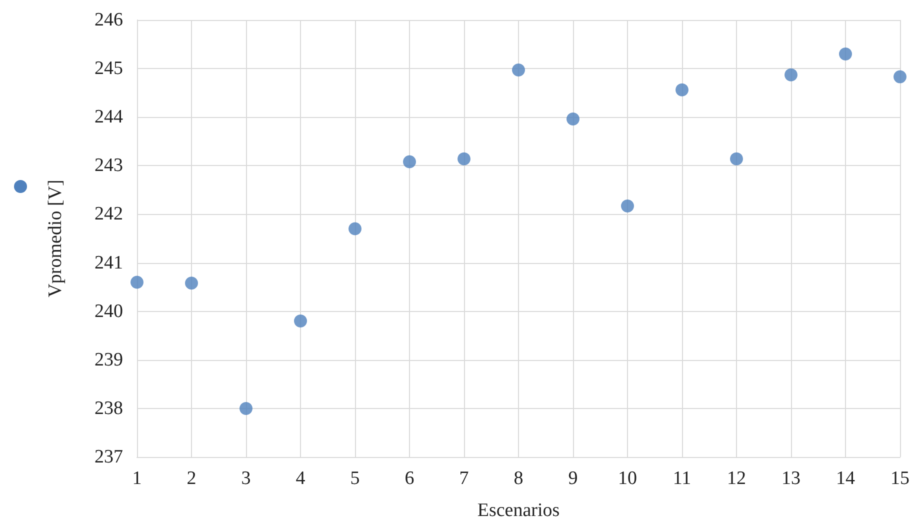 This screenshot has width=915, height=532. I want to click on y-tick-label: 244, so click(109, 117).